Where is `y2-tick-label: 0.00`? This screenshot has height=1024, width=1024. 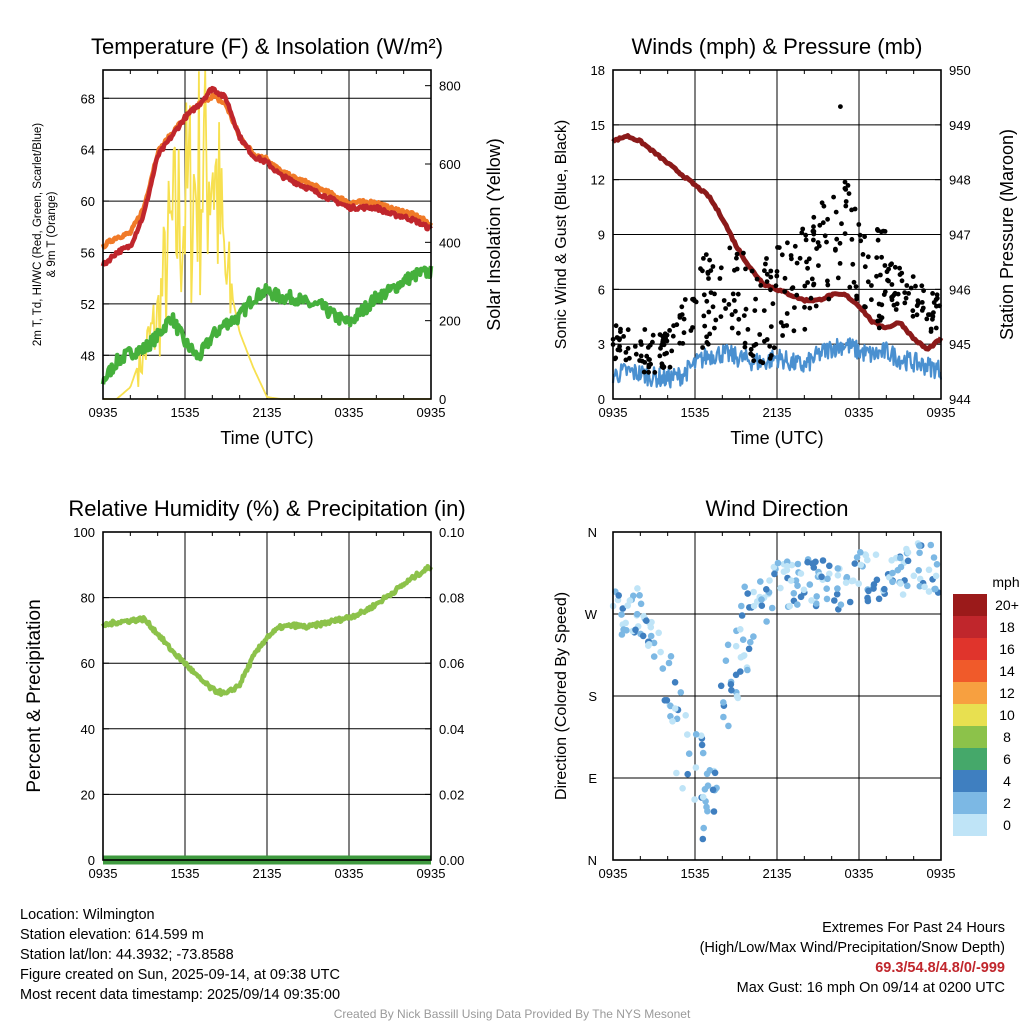 y2-tick-label: 0.00 is located at coordinates (451, 860).